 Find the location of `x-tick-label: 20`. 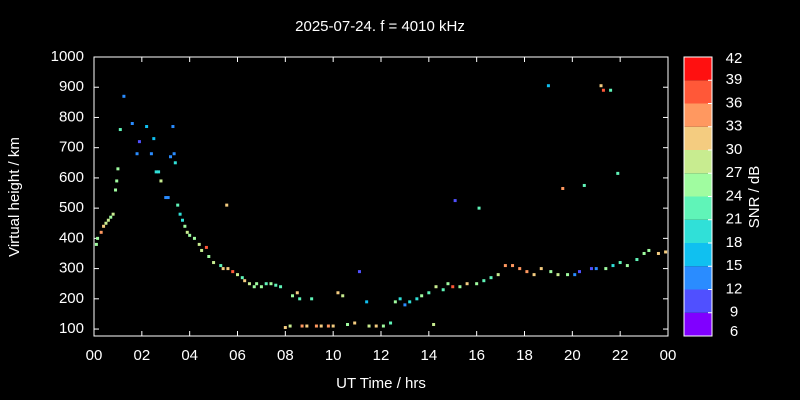

x-tick-label: 20 is located at coordinates (572, 355).